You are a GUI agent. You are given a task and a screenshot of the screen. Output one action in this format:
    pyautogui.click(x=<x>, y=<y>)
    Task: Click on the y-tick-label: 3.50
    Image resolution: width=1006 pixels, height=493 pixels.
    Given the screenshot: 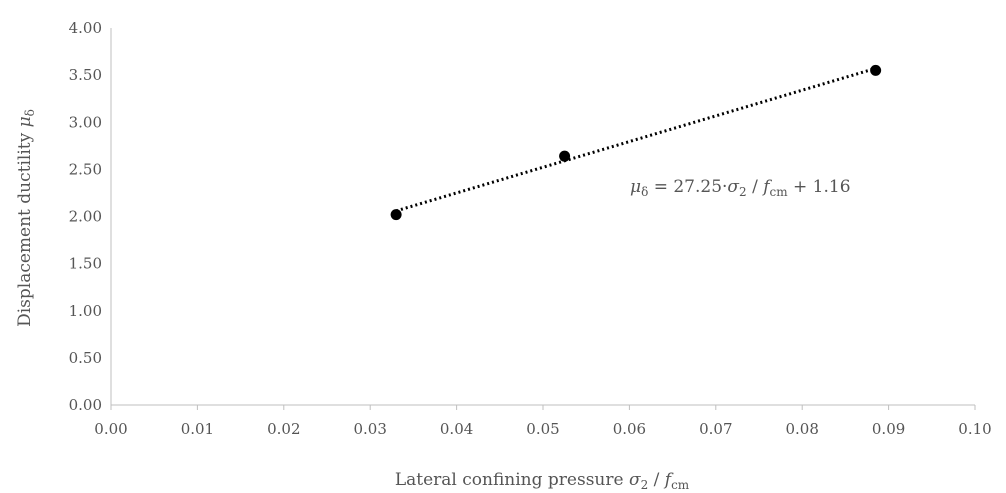 What is the action you would take?
    pyautogui.click(x=85, y=75)
    